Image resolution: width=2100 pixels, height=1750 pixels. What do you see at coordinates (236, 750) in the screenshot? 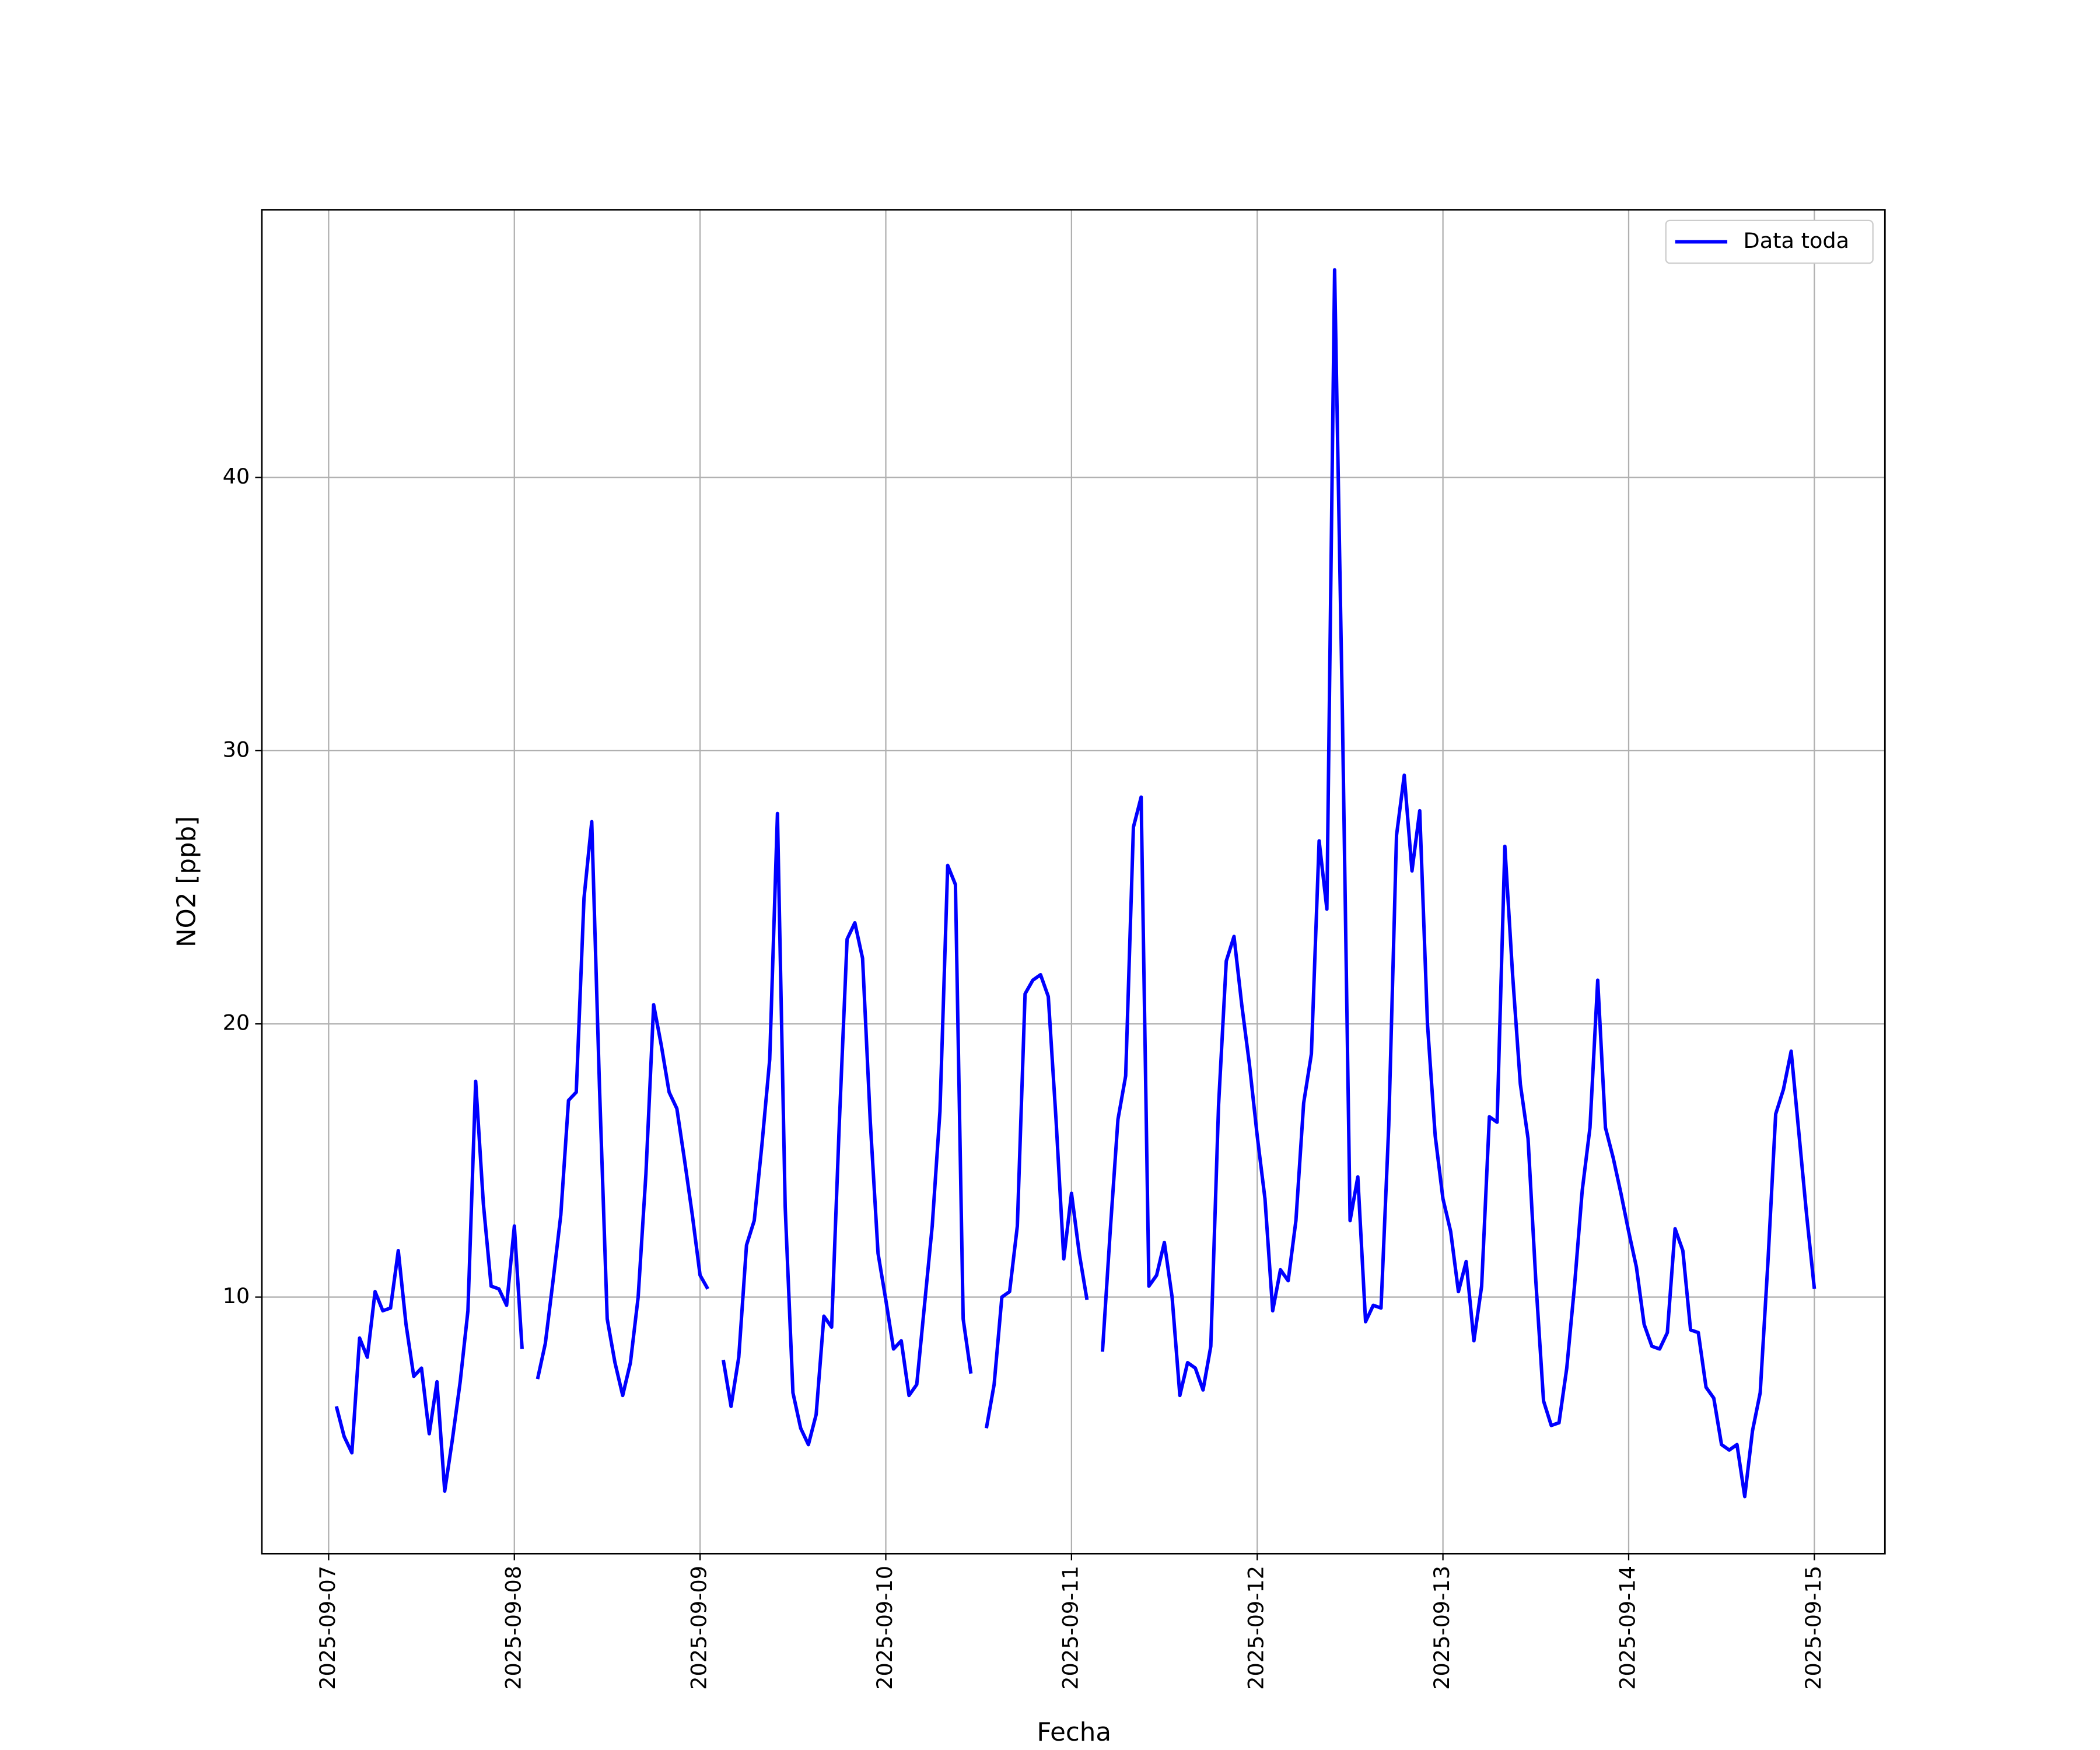
I see `y-tick-label: 30` at bounding box center [236, 750].